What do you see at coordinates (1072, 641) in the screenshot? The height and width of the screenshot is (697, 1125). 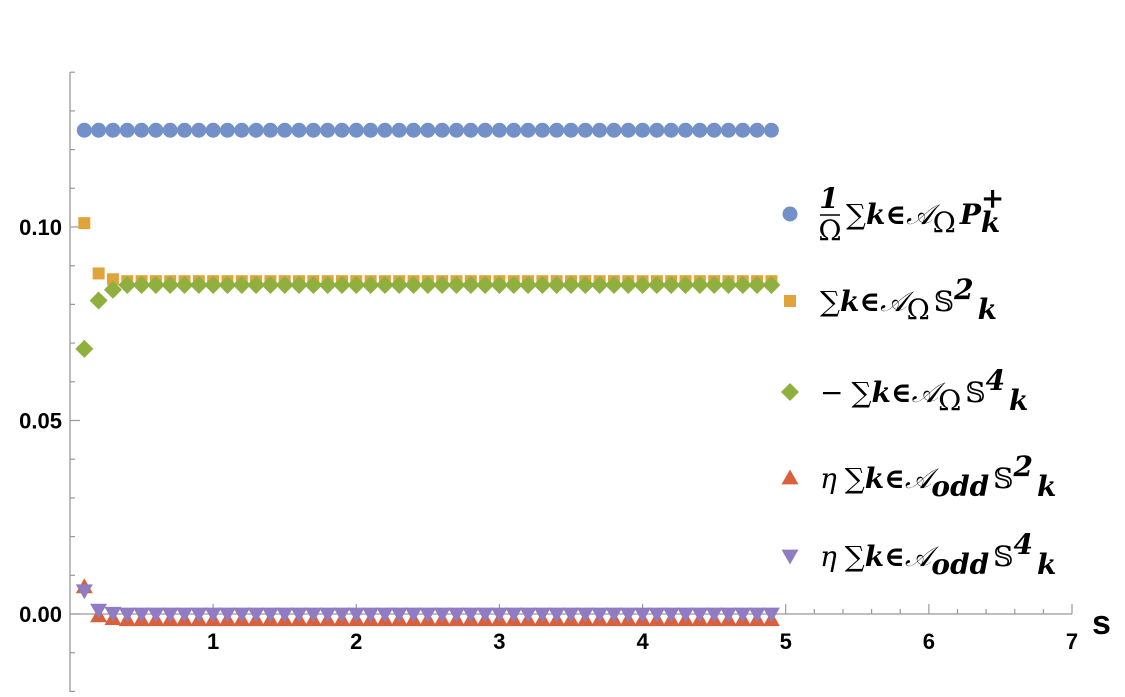 I see `x-tick-label: 7` at bounding box center [1072, 641].